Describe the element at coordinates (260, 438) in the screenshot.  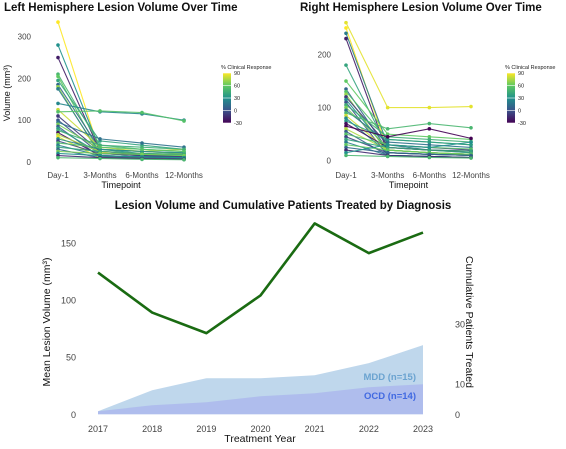
I see `x-axis-label: Treatment Year` at that location.